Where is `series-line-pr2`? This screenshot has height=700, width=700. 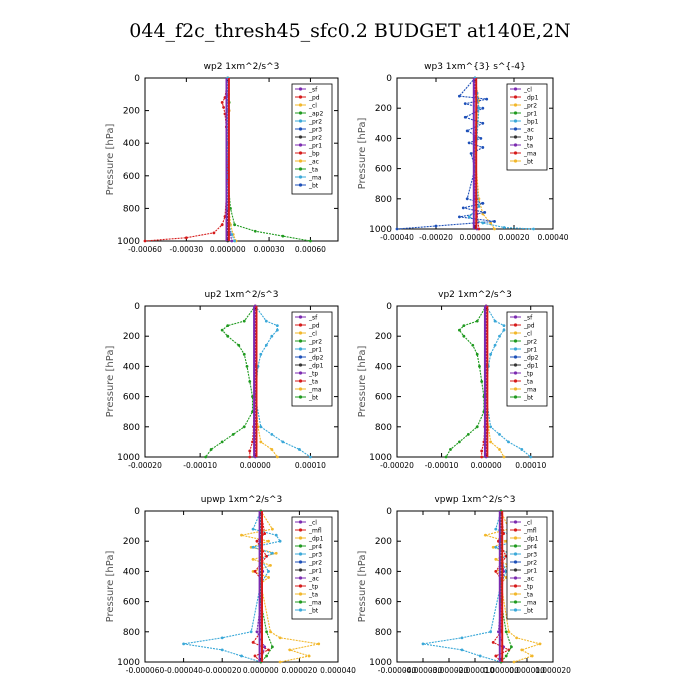 series-line-pr2 is located at coordinates (495, 382).